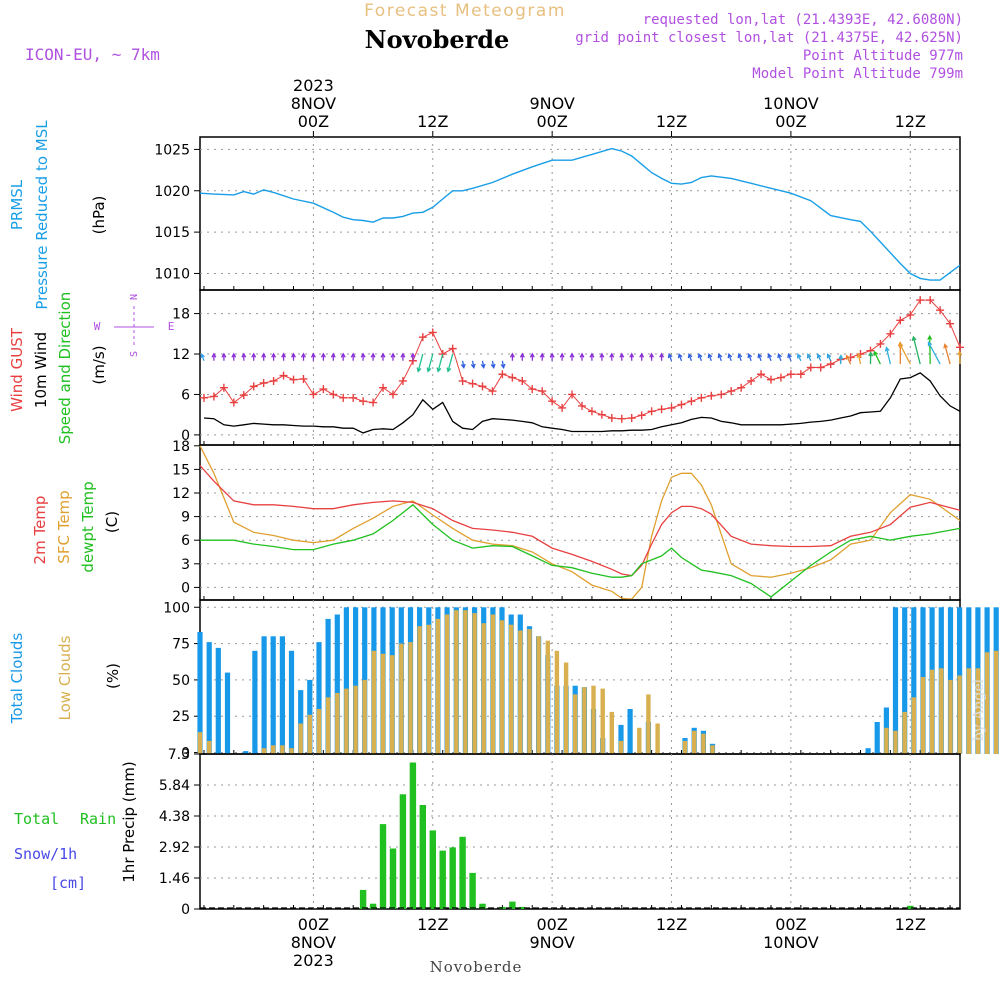 Image resolution: width=1000 pixels, height=1000 pixels. I want to click on y-tick-label: 1015, so click(172, 233).